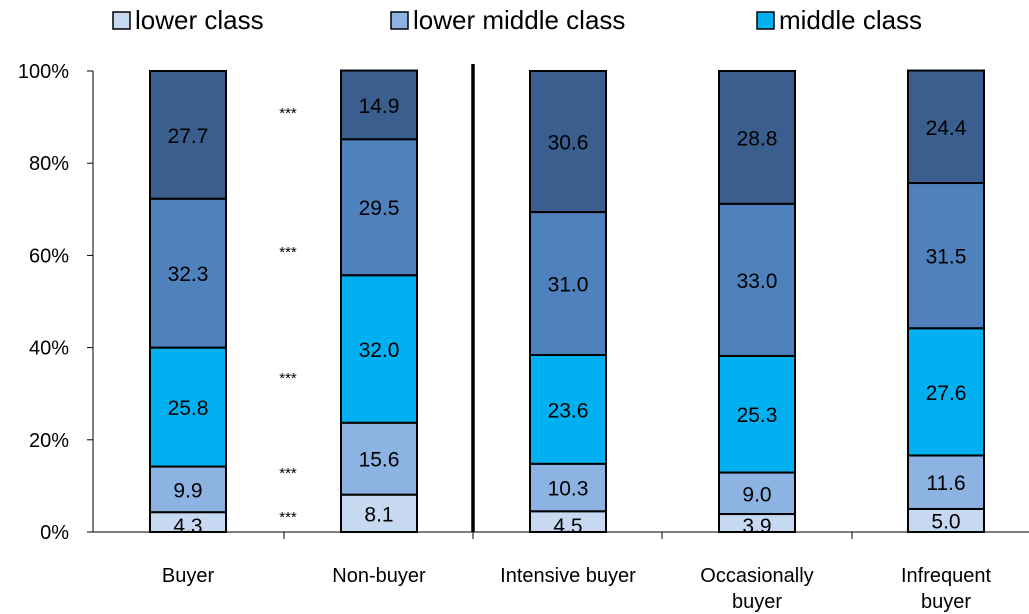  What do you see at coordinates (187, 526) in the screenshot?
I see `bar-value-label: 4.3` at bounding box center [187, 526].